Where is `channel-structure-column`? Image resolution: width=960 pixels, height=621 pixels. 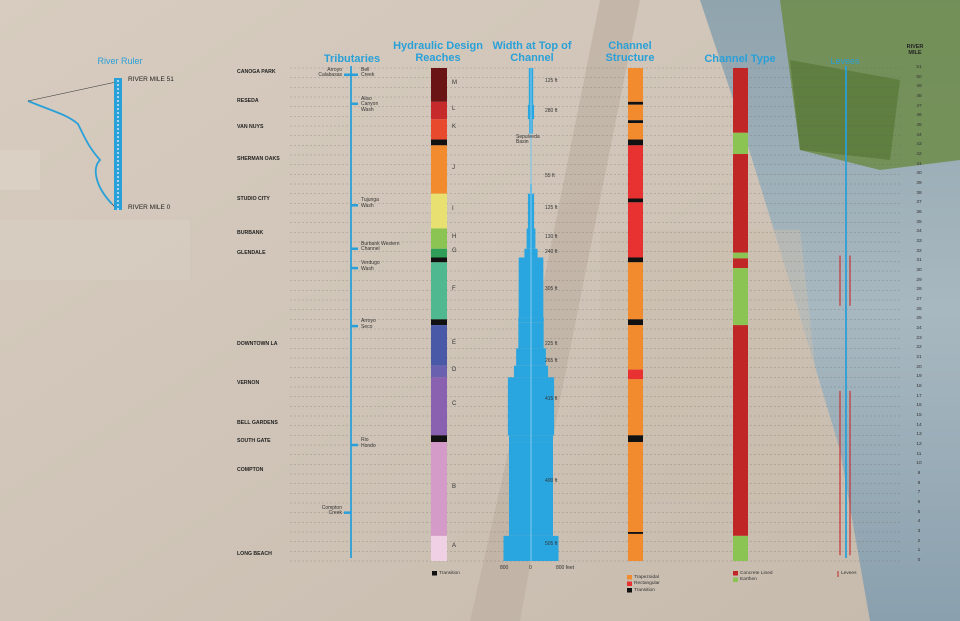
channel-structure-column is located at coordinates (635, 314).